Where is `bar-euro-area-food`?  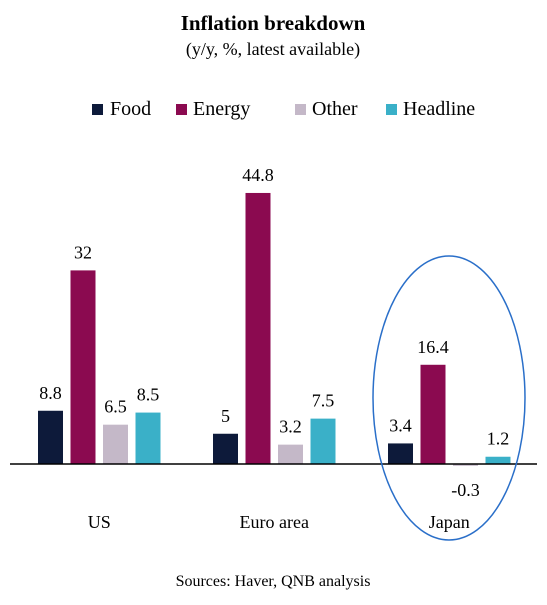
bar-euro-area-food is located at coordinates (225, 448).